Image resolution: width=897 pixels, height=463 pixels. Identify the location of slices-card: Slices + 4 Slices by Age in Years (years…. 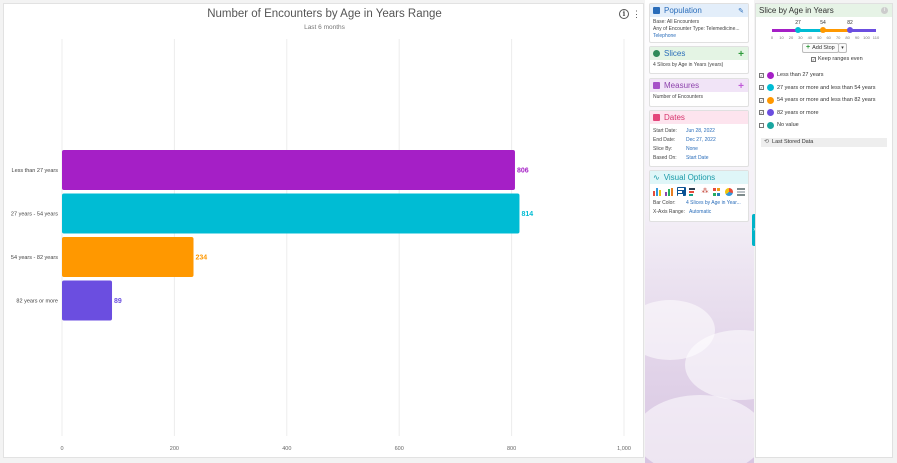
(699, 60).